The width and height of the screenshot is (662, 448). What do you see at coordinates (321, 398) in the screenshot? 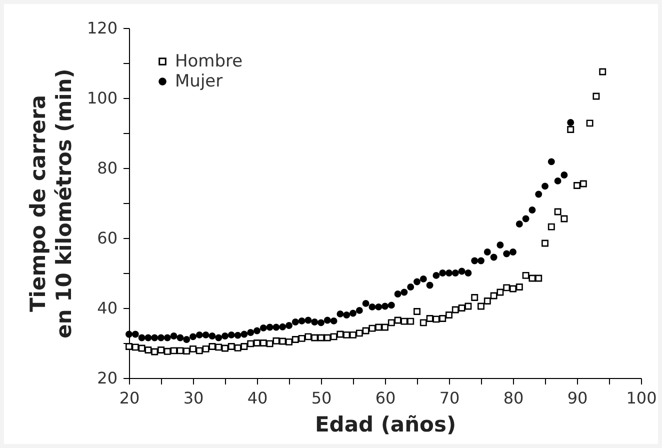
I see `x-tick-label: 50` at bounding box center [321, 398].